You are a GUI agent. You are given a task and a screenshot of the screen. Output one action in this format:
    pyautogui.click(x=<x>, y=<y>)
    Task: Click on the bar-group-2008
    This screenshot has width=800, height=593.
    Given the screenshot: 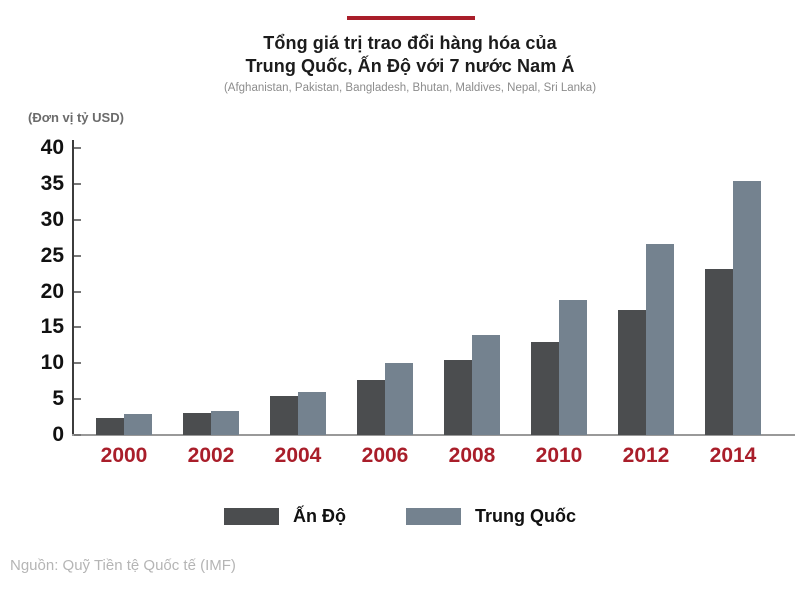 What is the action you would take?
    pyautogui.click(x=472, y=385)
    